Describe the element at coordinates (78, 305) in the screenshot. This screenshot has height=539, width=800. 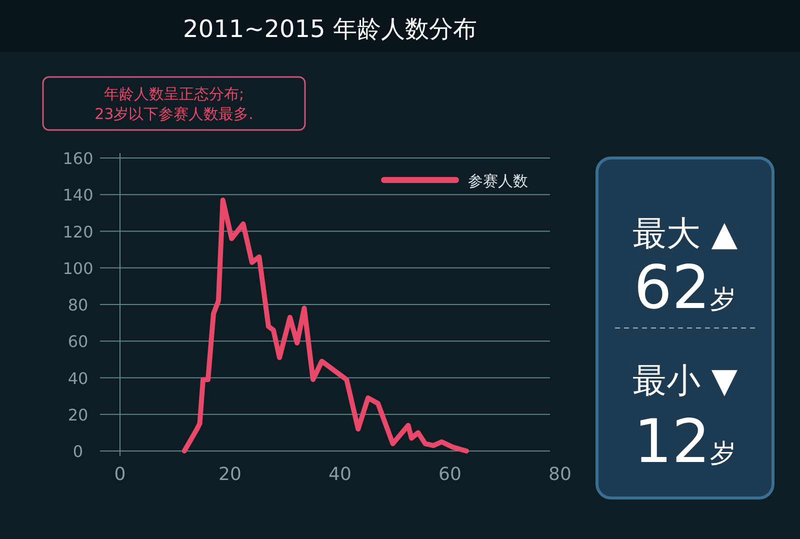
I see `y-tick-label: 80` at that location.